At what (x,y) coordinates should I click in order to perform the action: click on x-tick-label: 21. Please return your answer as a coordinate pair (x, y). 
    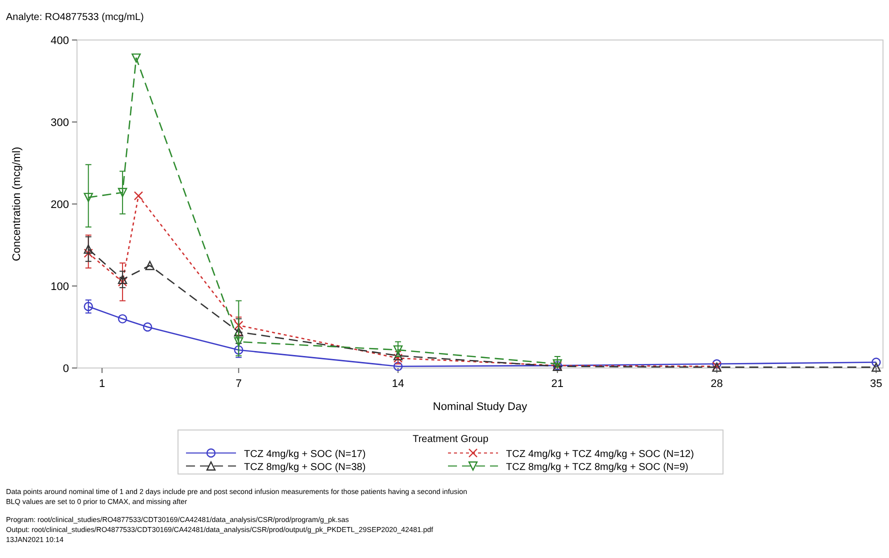
    Looking at the image, I should click on (557, 384).